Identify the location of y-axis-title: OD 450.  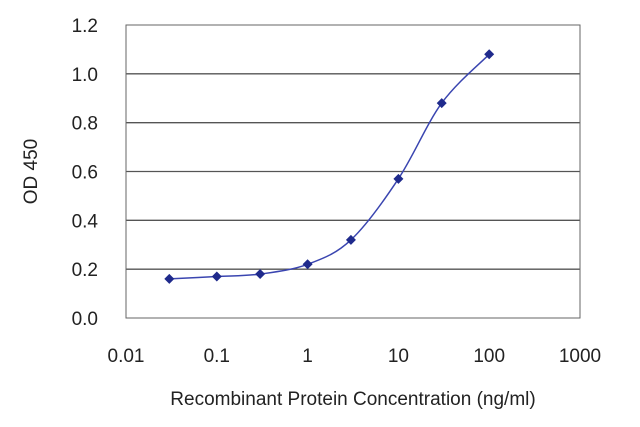
(31, 171).